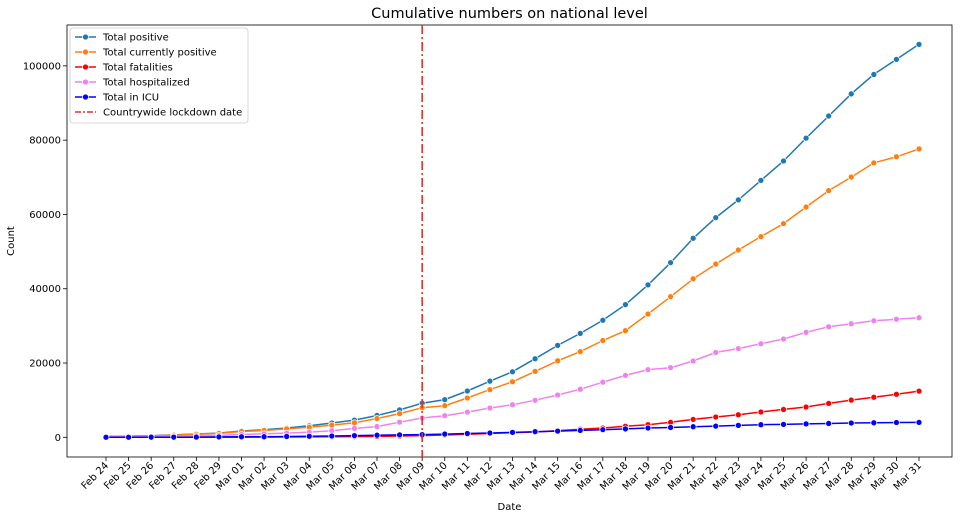  Describe the element at coordinates (509, 14) in the screenshot. I see `chart-title: Cumulative numbers on national level` at that location.